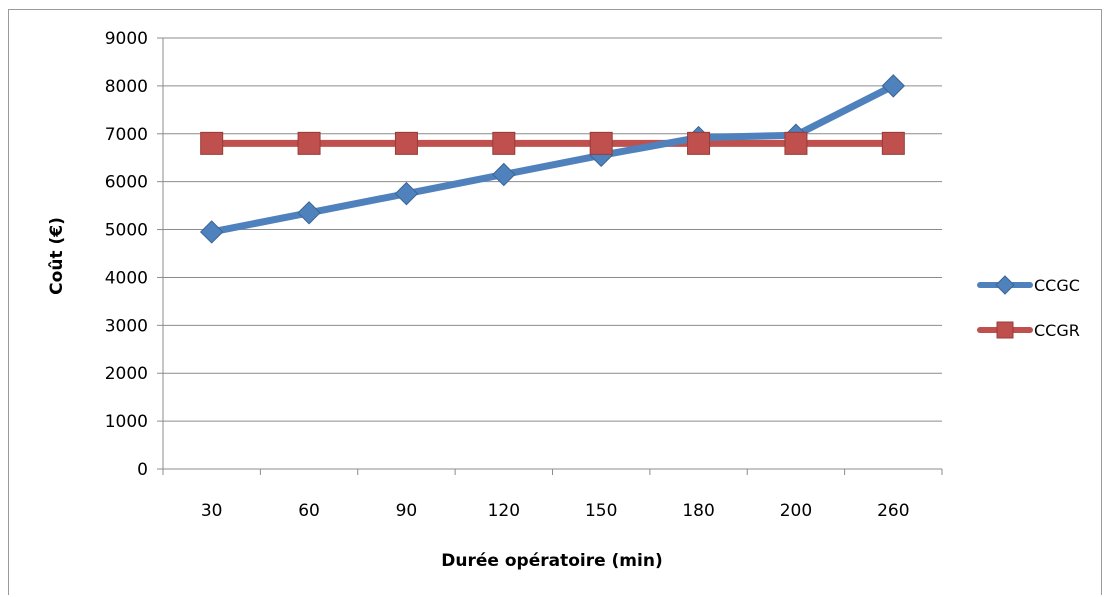 The width and height of the screenshot is (1104, 597). What do you see at coordinates (142, 470) in the screenshot?
I see `y-tick-label: 0` at bounding box center [142, 470].